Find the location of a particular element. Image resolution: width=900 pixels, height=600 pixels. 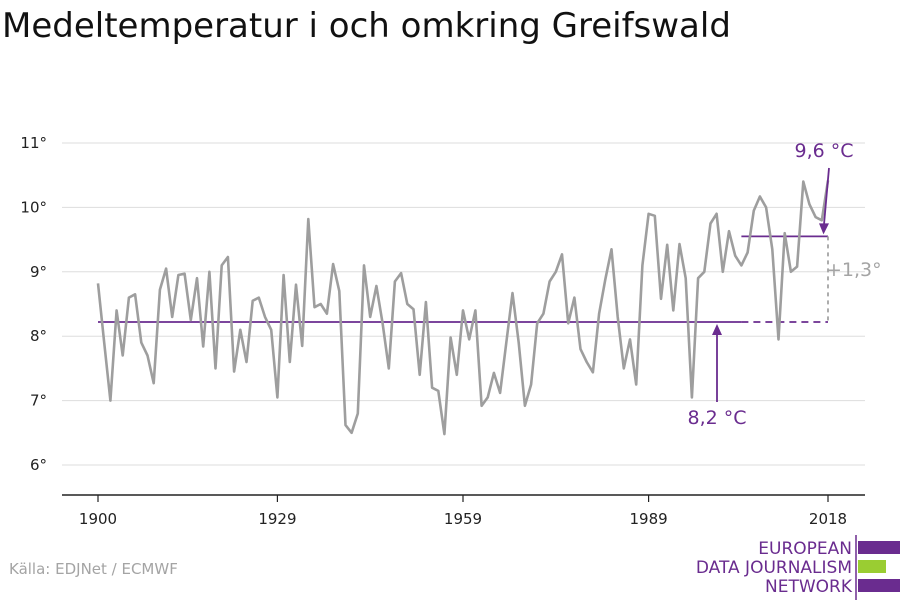

x-tick-label: 1959 is located at coordinates (463, 519).